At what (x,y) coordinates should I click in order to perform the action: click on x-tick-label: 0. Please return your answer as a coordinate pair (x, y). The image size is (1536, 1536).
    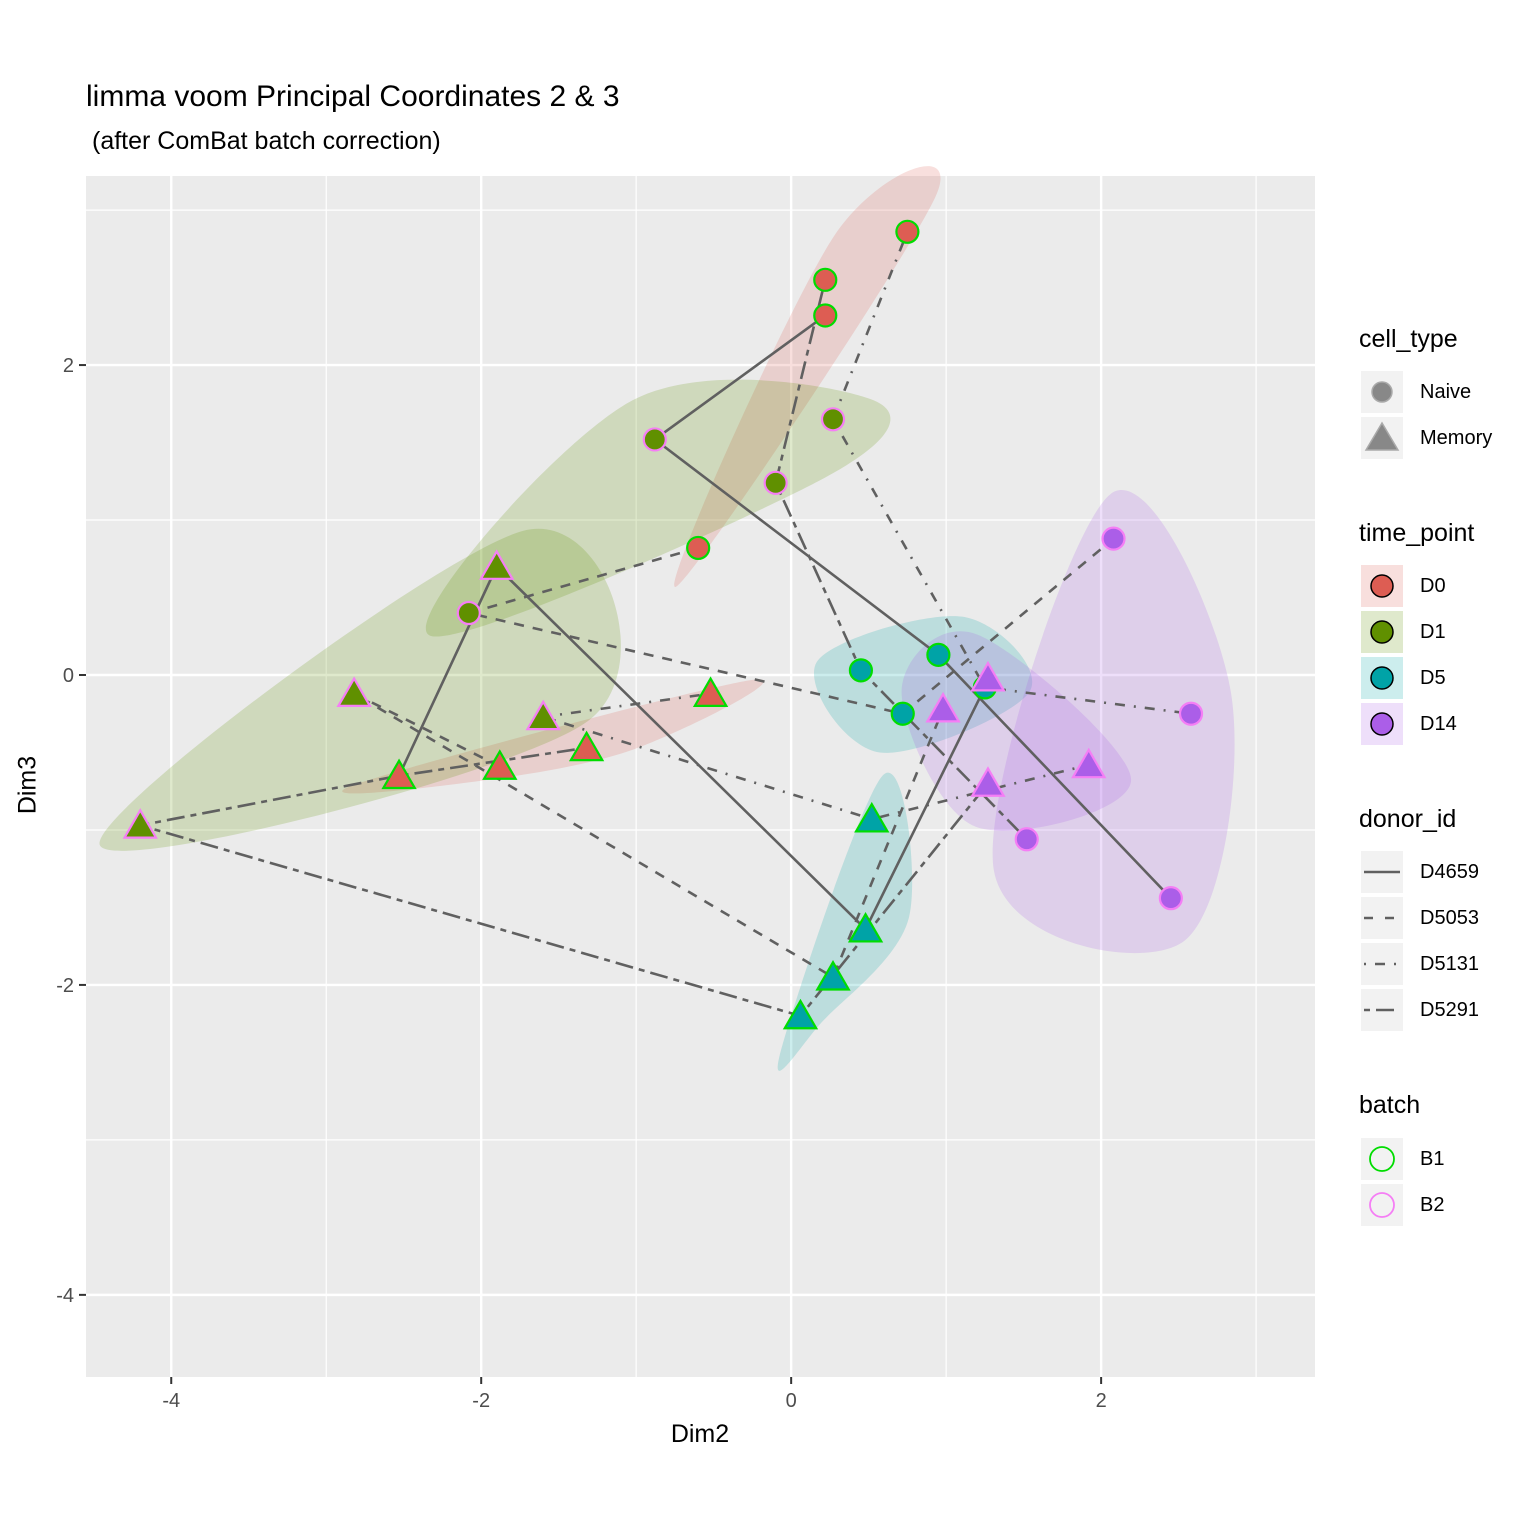
    Looking at the image, I should click on (791, 1401).